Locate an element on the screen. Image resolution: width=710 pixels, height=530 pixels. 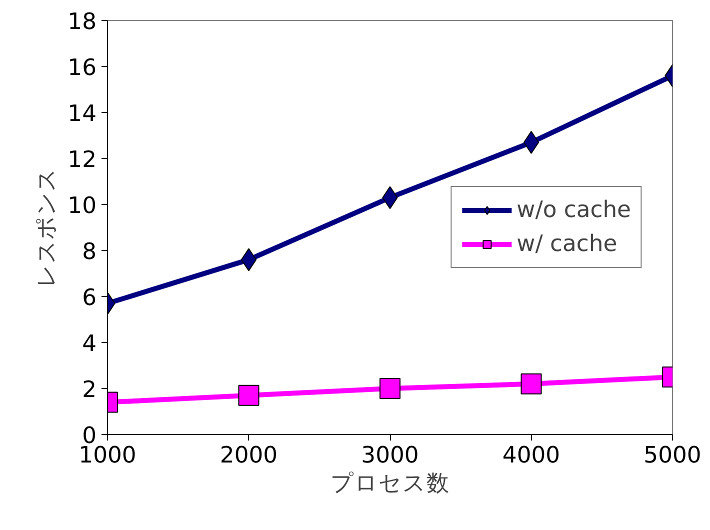
y-tick-label: 16 is located at coordinates (82, 68).